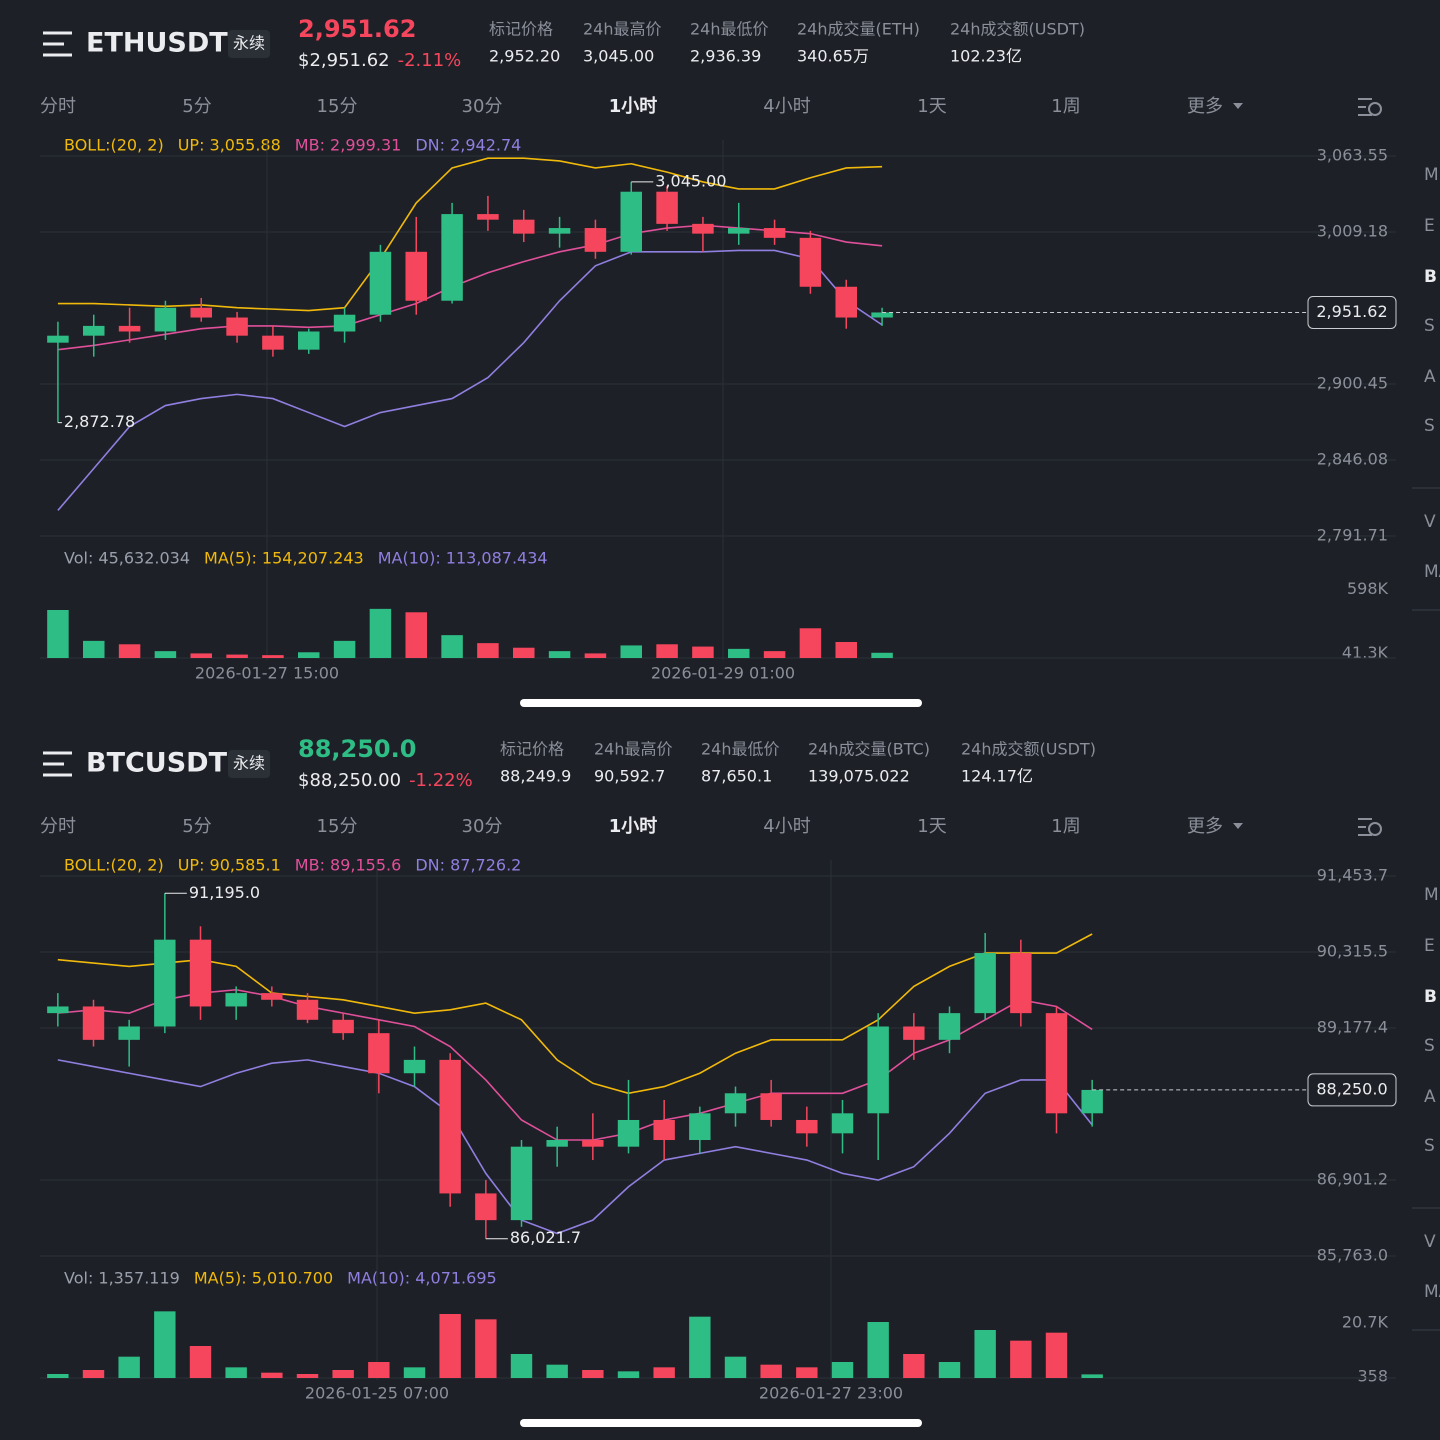  I want to click on stat-label: 24h最高价, so click(622, 29).